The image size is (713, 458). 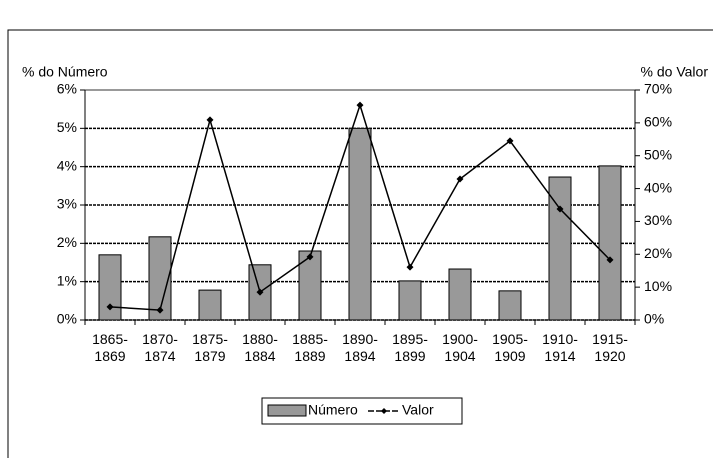 I want to click on legend-marker, so click(x=384, y=411).